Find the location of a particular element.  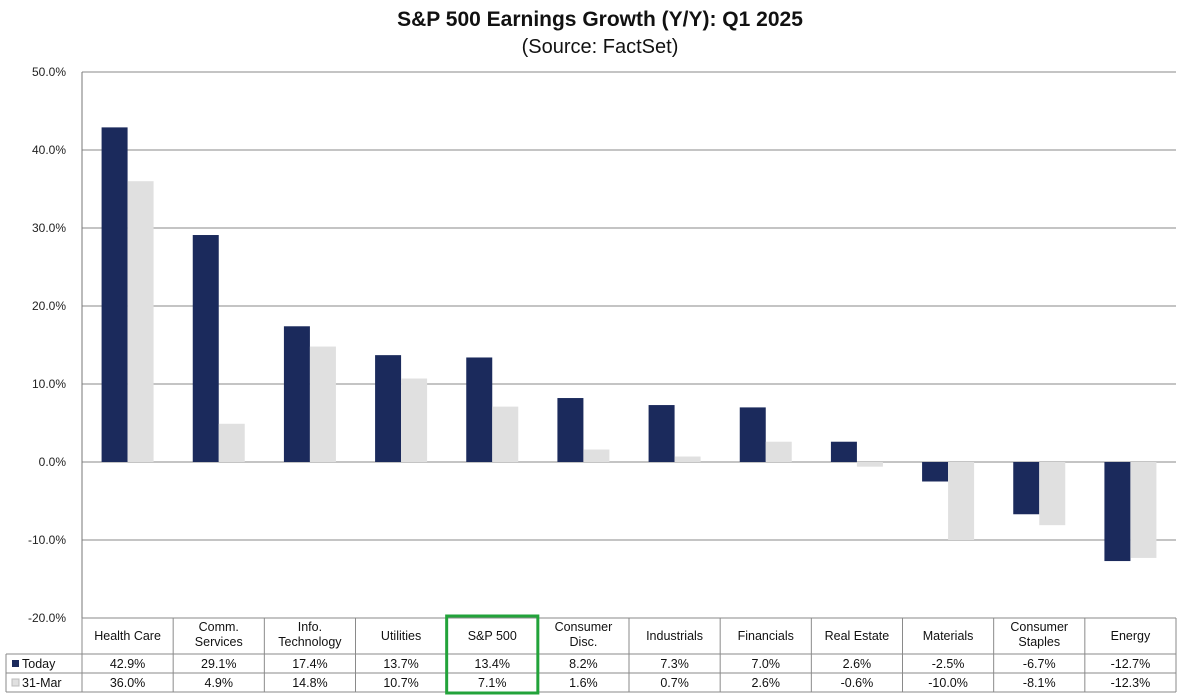

y-tick-label: 30.0% is located at coordinates (49, 228).